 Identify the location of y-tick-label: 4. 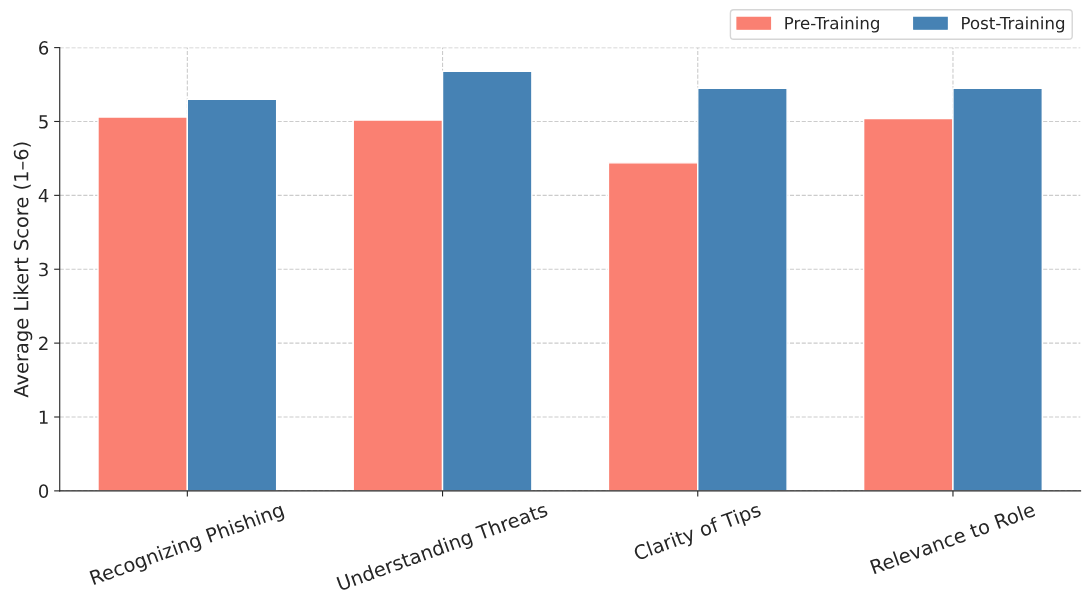
(43, 196).